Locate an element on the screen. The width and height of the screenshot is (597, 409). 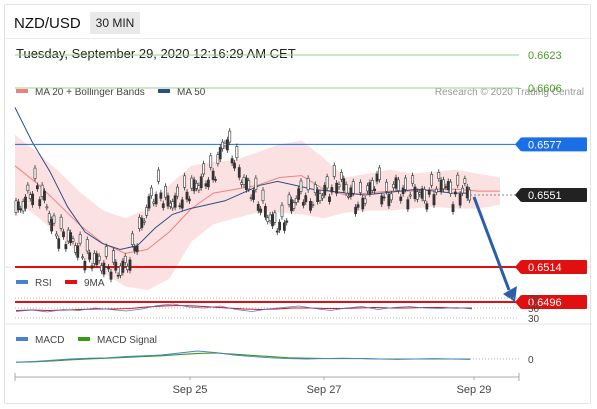
legend-label: MA 50 is located at coordinates (191, 92).